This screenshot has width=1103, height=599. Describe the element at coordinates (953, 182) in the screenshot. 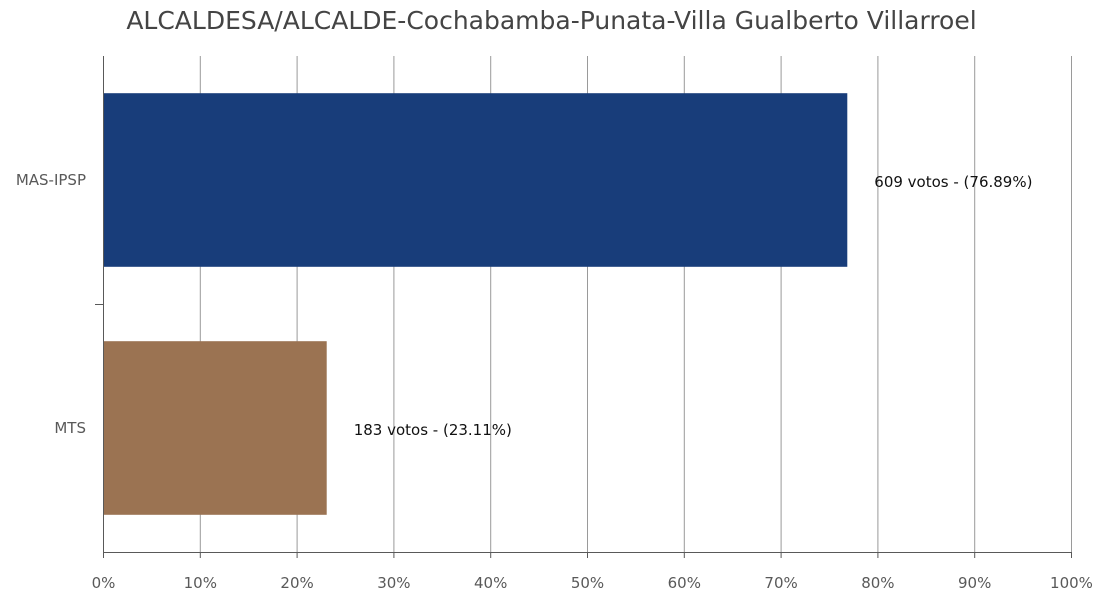

I see `data-label-mas-ipsp: 609 votos - (76.89%)` at that location.